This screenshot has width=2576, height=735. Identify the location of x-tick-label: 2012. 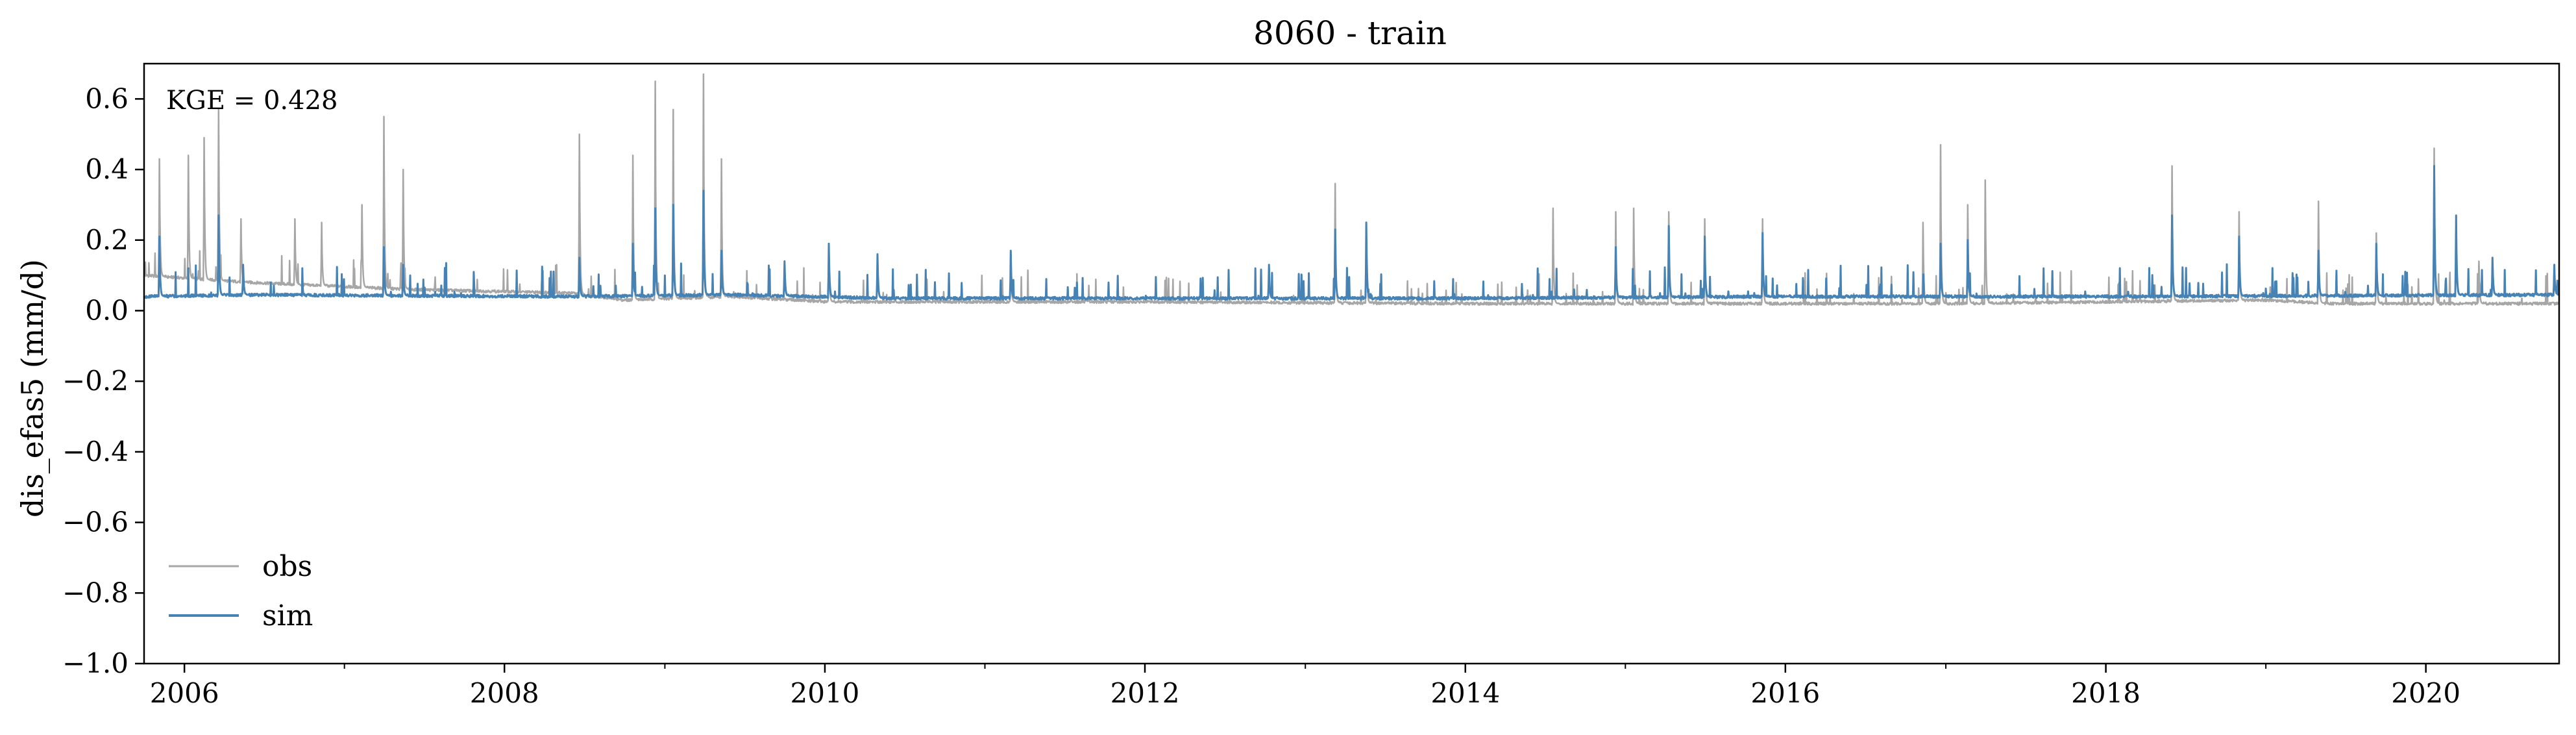
(1145, 693).